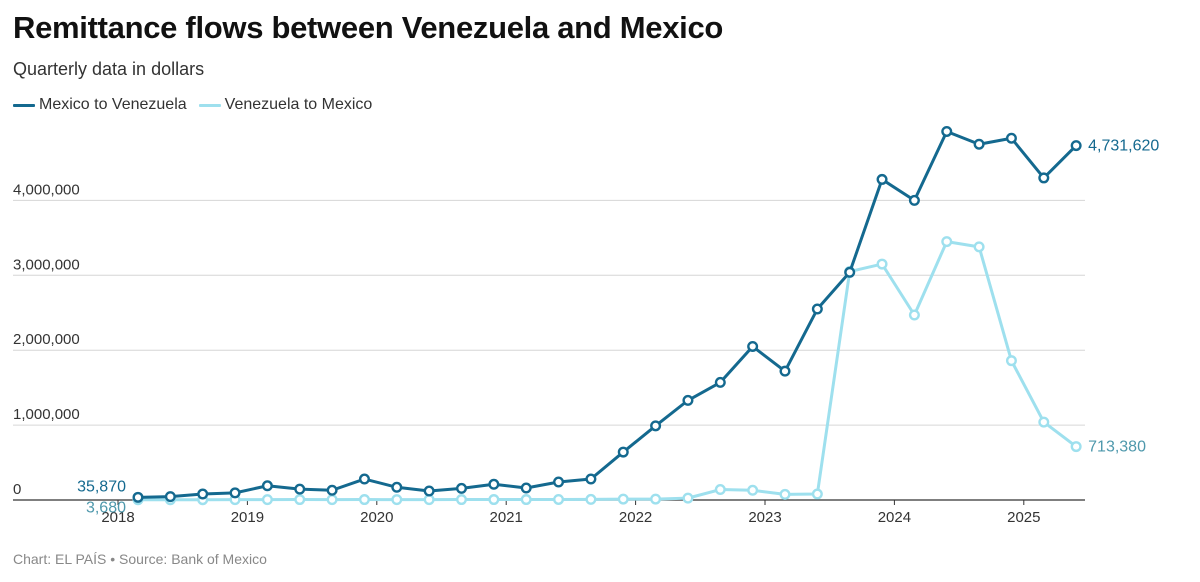  What do you see at coordinates (17, 489) in the screenshot?
I see `y-tick-label: 0` at bounding box center [17, 489].